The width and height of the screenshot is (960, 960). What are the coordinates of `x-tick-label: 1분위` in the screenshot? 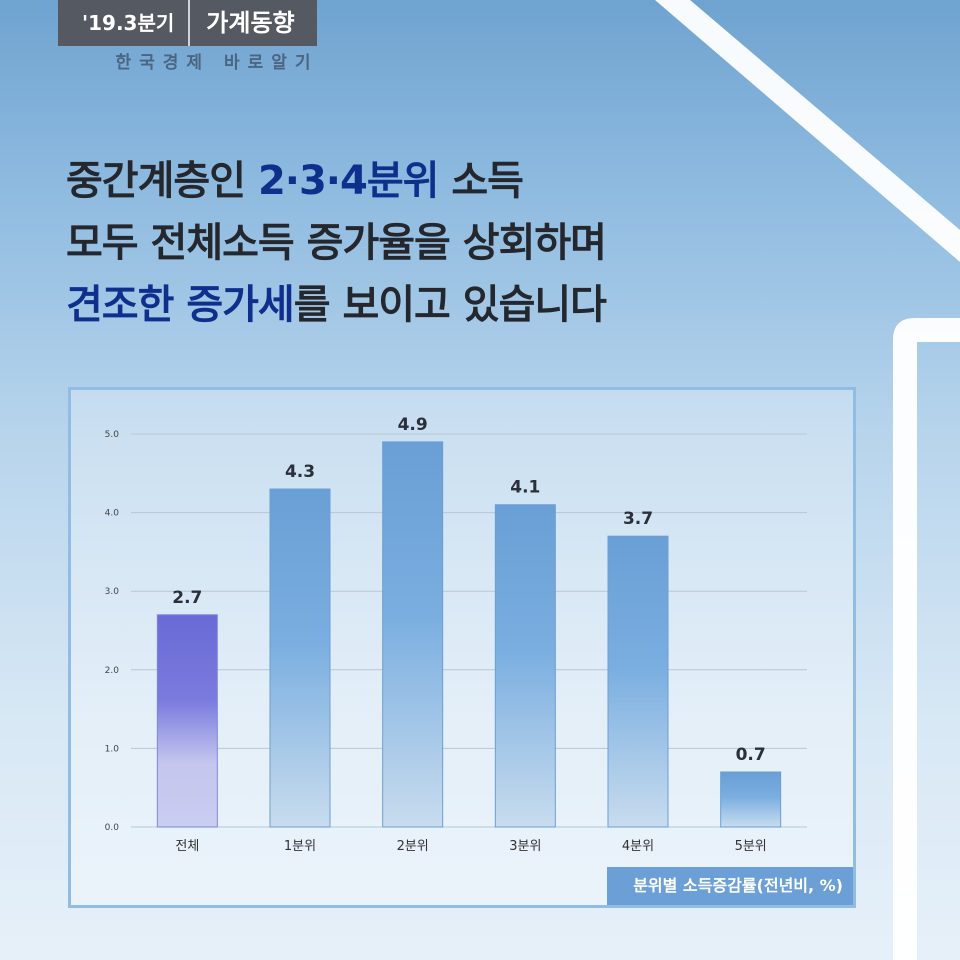 It's located at (300, 846).